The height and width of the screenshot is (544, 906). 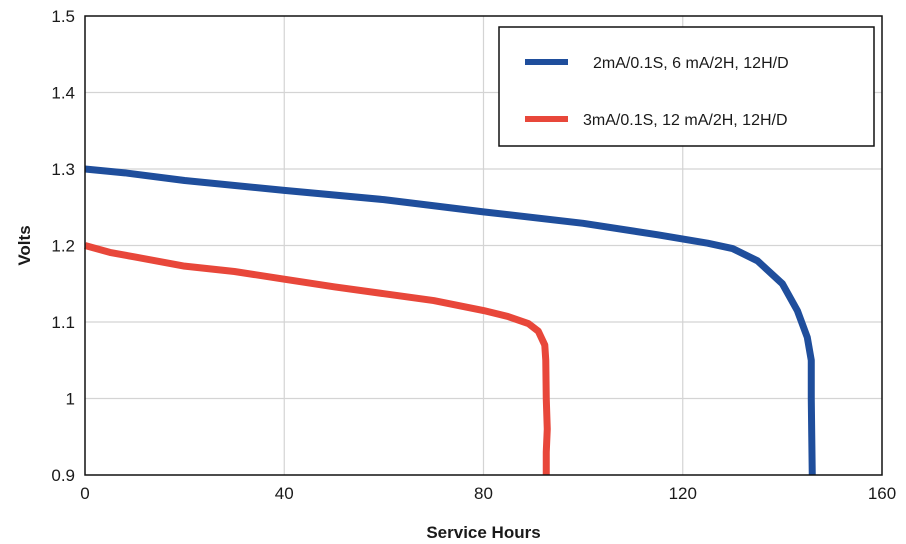 I want to click on legend-label-series-1: 2mA/0.1S, 6 mA/2H, 12H/D, so click(x=691, y=63).